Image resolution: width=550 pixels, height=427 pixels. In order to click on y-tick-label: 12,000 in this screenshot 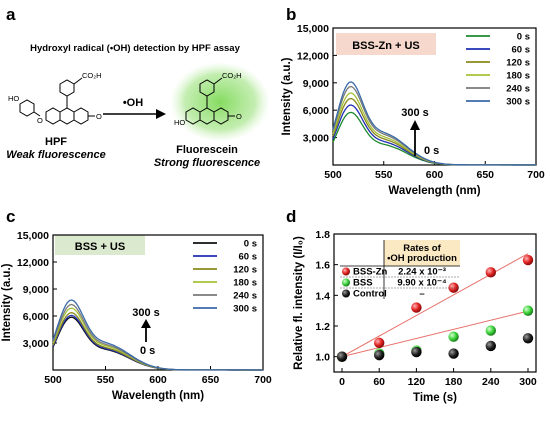, I will do `click(313, 56)`.